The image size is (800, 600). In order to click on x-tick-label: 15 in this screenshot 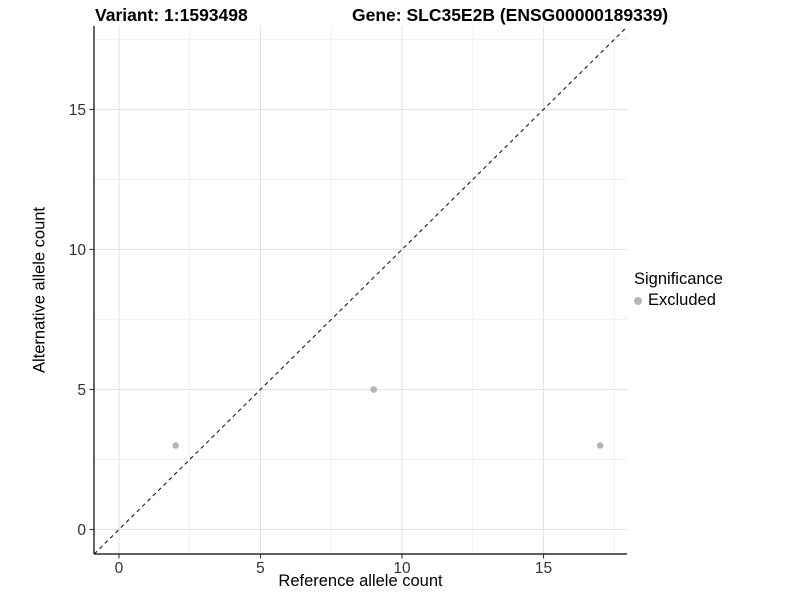, I will do `click(543, 568)`.